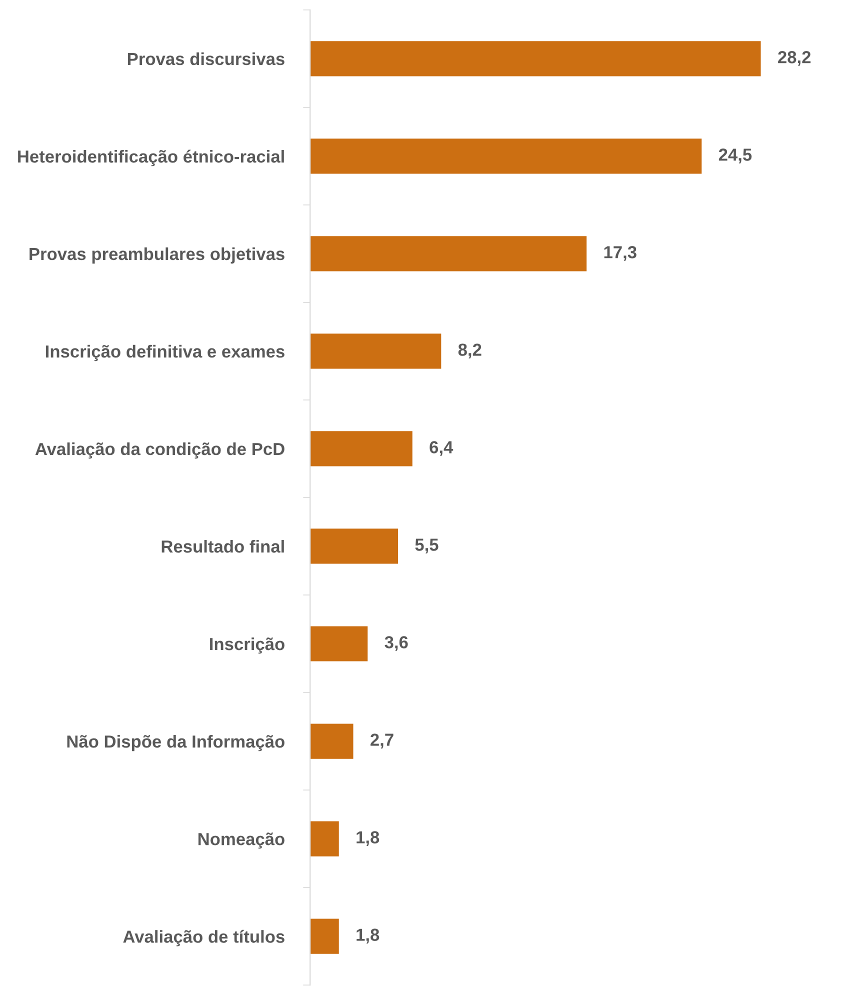 The height and width of the screenshot is (990, 845). What do you see at coordinates (223, 546) in the screenshot?
I see `y-tick-label: Resultado final` at bounding box center [223, 546].